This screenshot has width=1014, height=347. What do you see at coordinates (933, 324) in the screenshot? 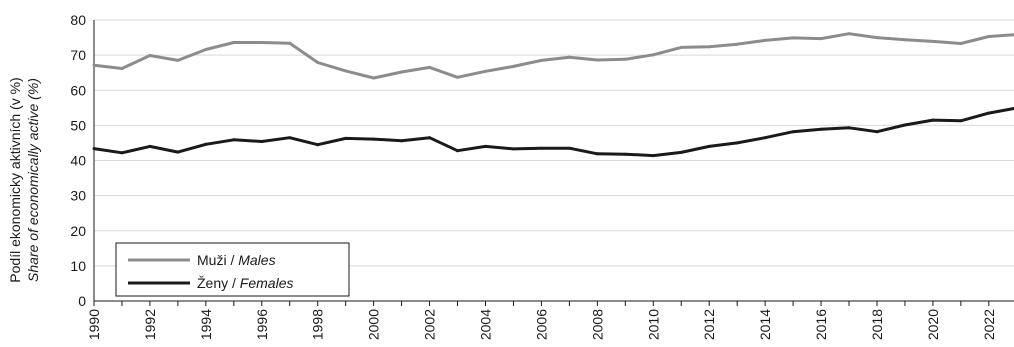
I see `x-tick-label: 2020` at bounding box center [933, 324].